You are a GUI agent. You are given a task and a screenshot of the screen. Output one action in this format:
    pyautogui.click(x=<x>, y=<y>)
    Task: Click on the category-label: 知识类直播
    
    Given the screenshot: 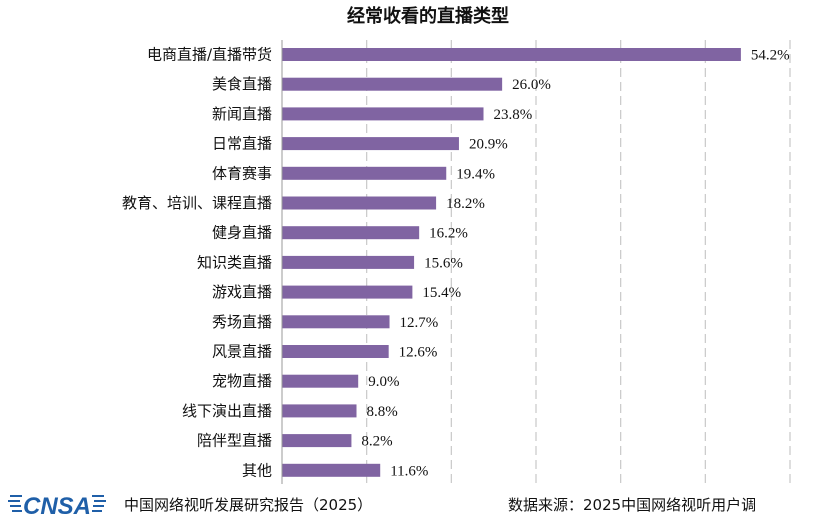 What is the action you would take?
    pyautogui.click(x=234, y=262)
    